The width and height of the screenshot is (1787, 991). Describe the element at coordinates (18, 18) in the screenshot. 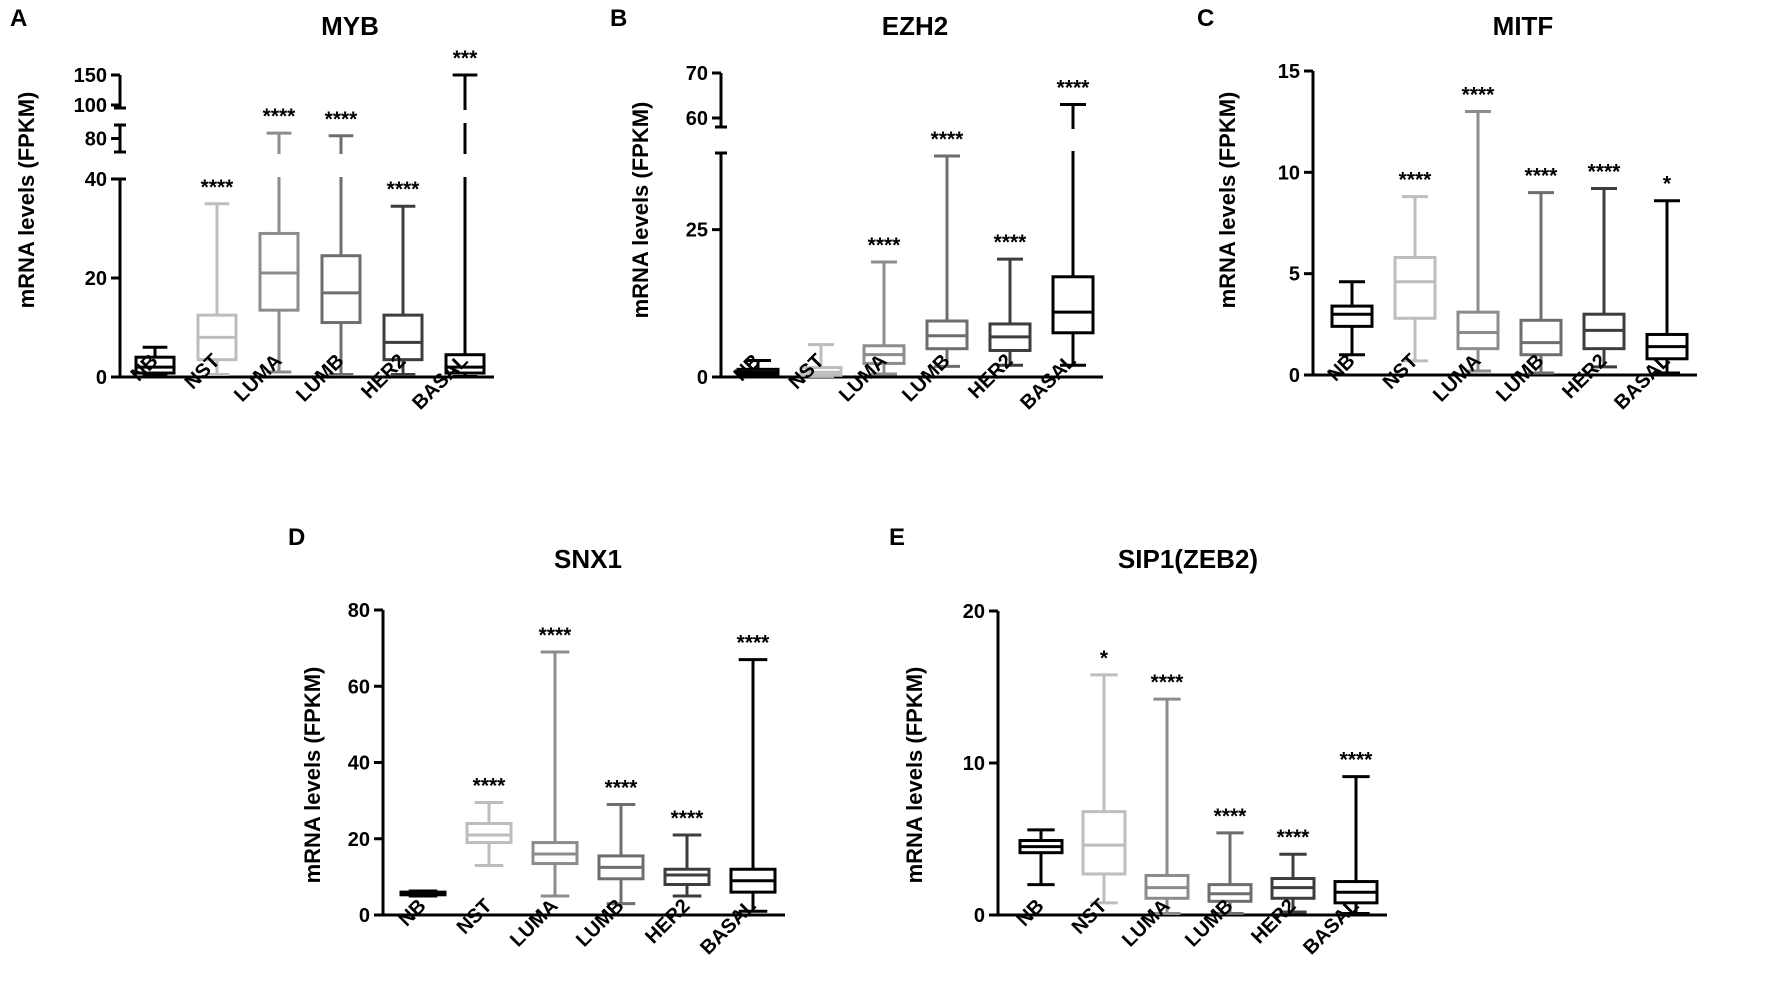

I see `panel-label: A` at that location.